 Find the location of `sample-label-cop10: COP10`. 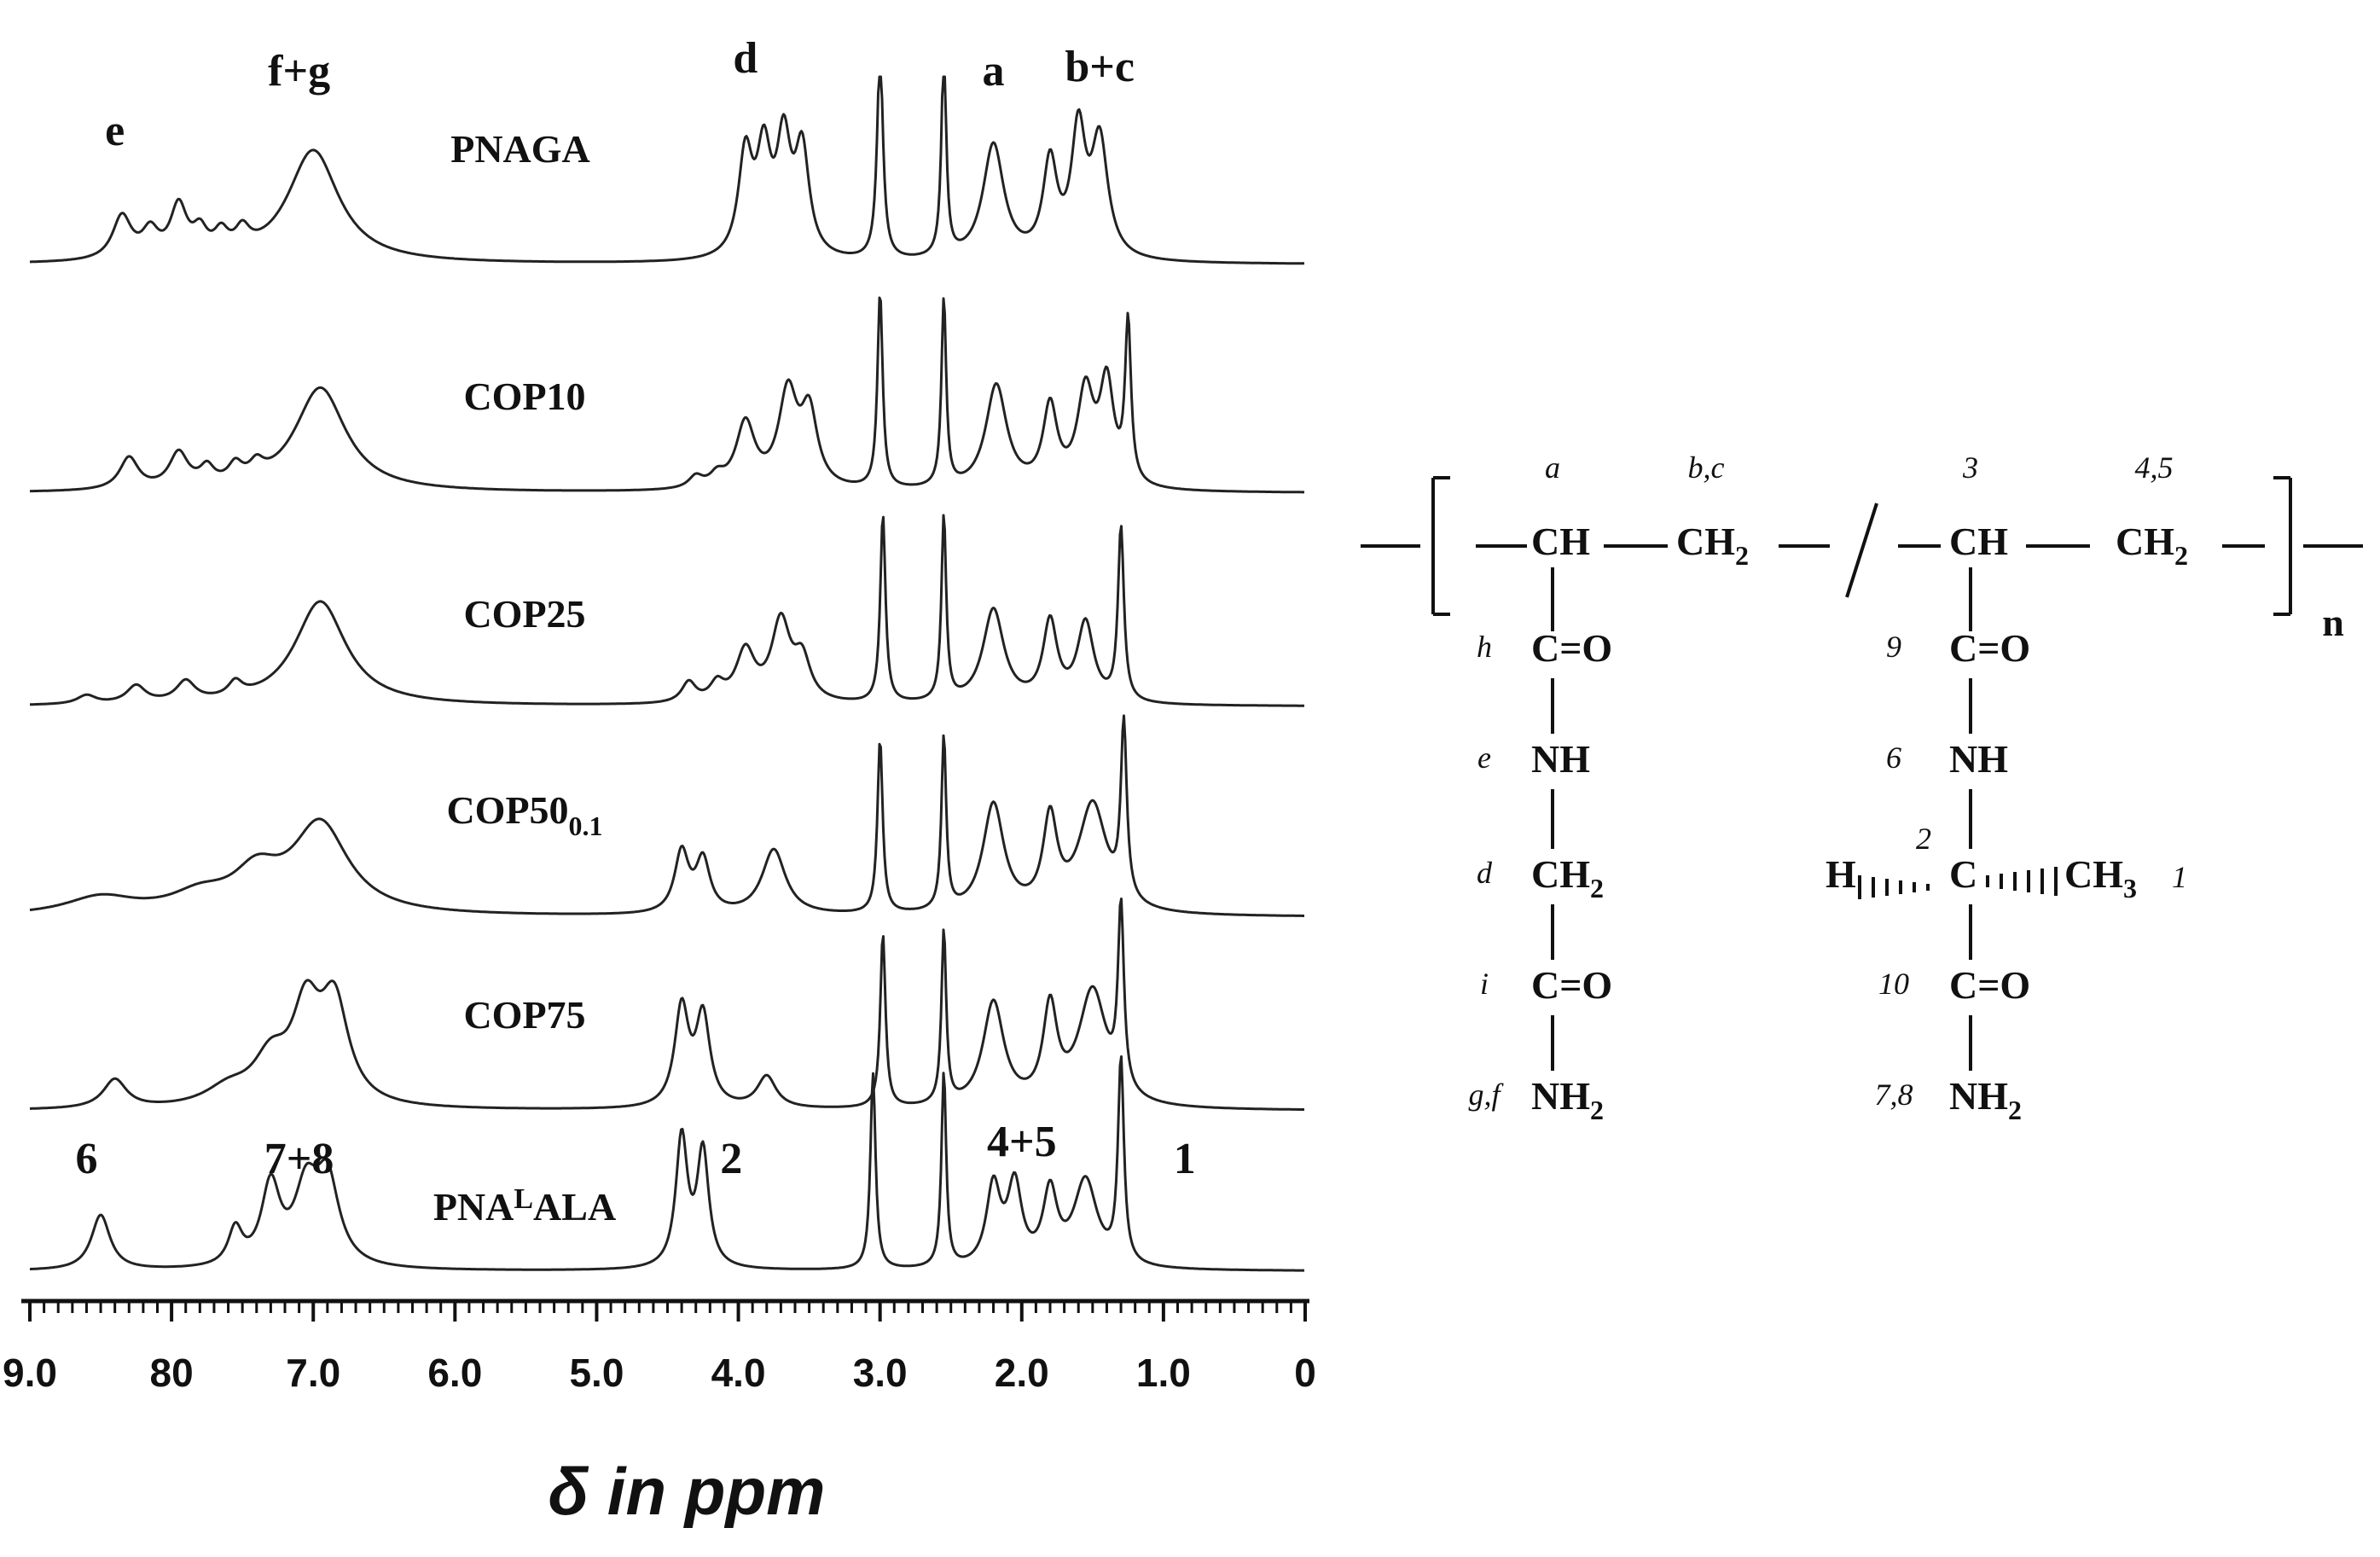

sample-label-cop10: COP10 is located at coordinates (524, 396).